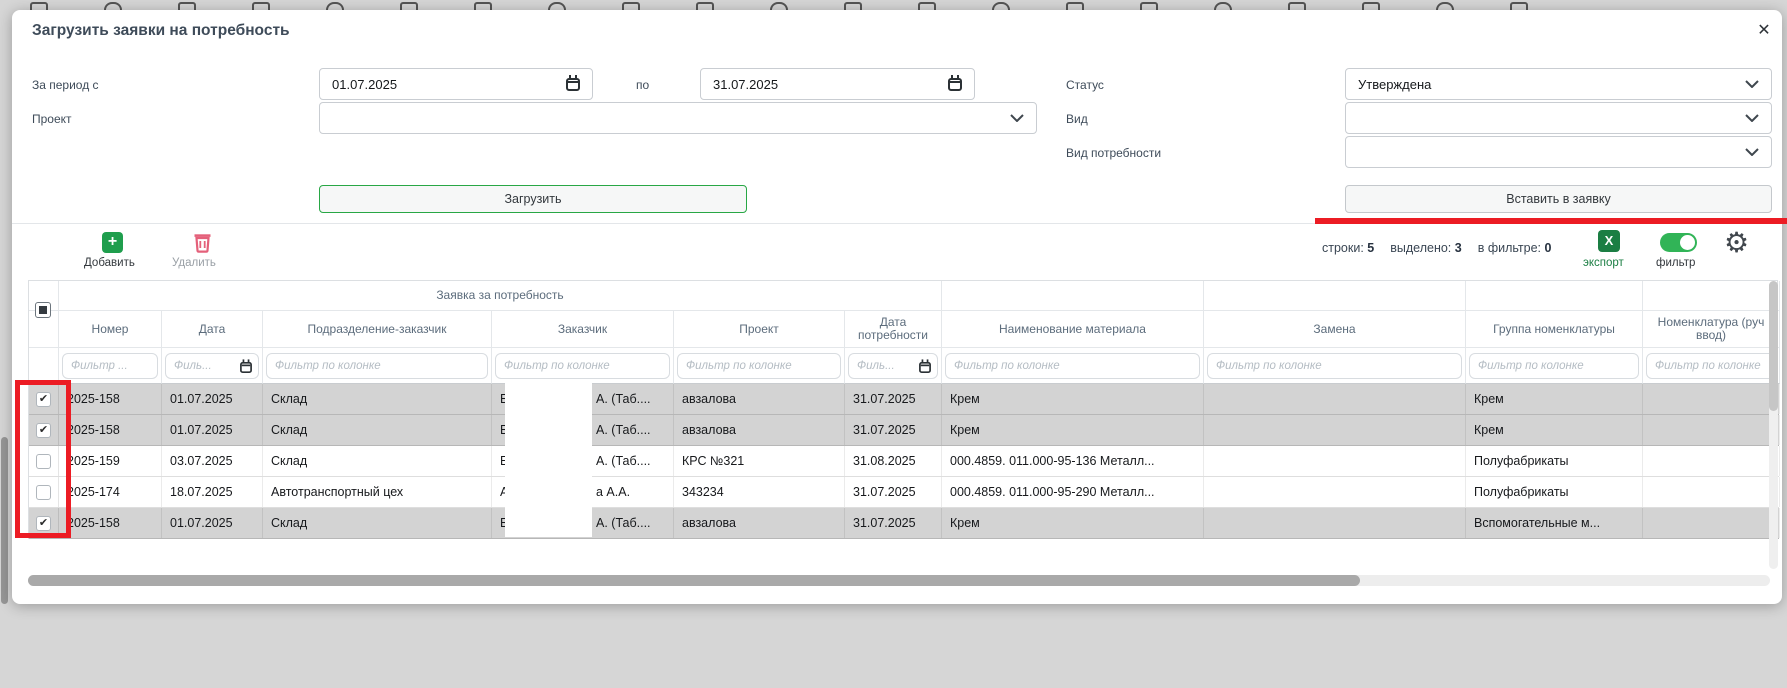  What do you see at coordinates (1737, 242) in the screenshot?
I see `gear-icon: ⚙` at bounding box center [1737, 242].